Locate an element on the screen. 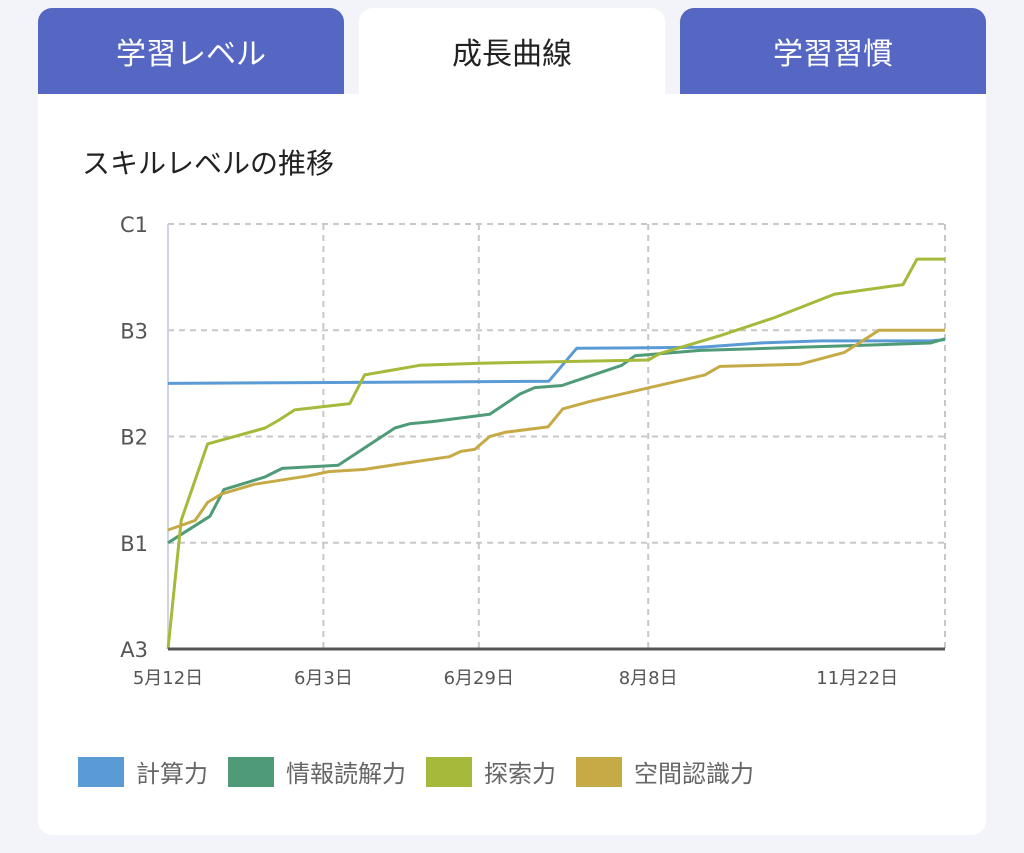 The height and width of the screenshot is (853, 1024). x-tick-label: 6月3日 is located at coordinates (323, 678).